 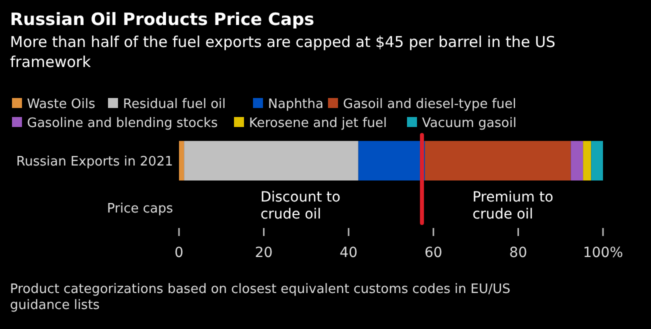 I want to click on x-tick-label: 80, so click(x=518, y=253).